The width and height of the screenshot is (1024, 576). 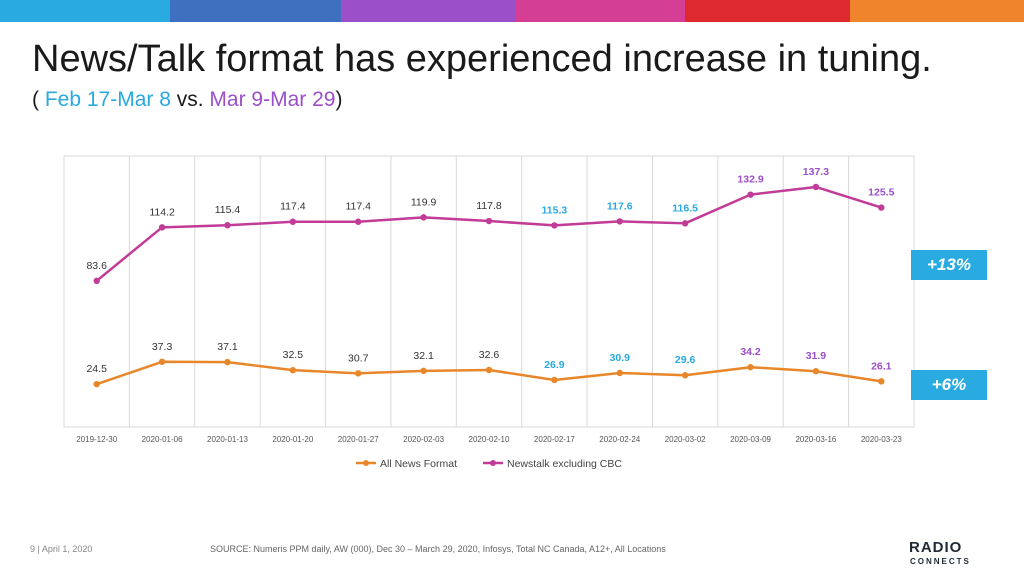 I want to click on legend-label-all-news: All News Format, so click(x=418, y=464).